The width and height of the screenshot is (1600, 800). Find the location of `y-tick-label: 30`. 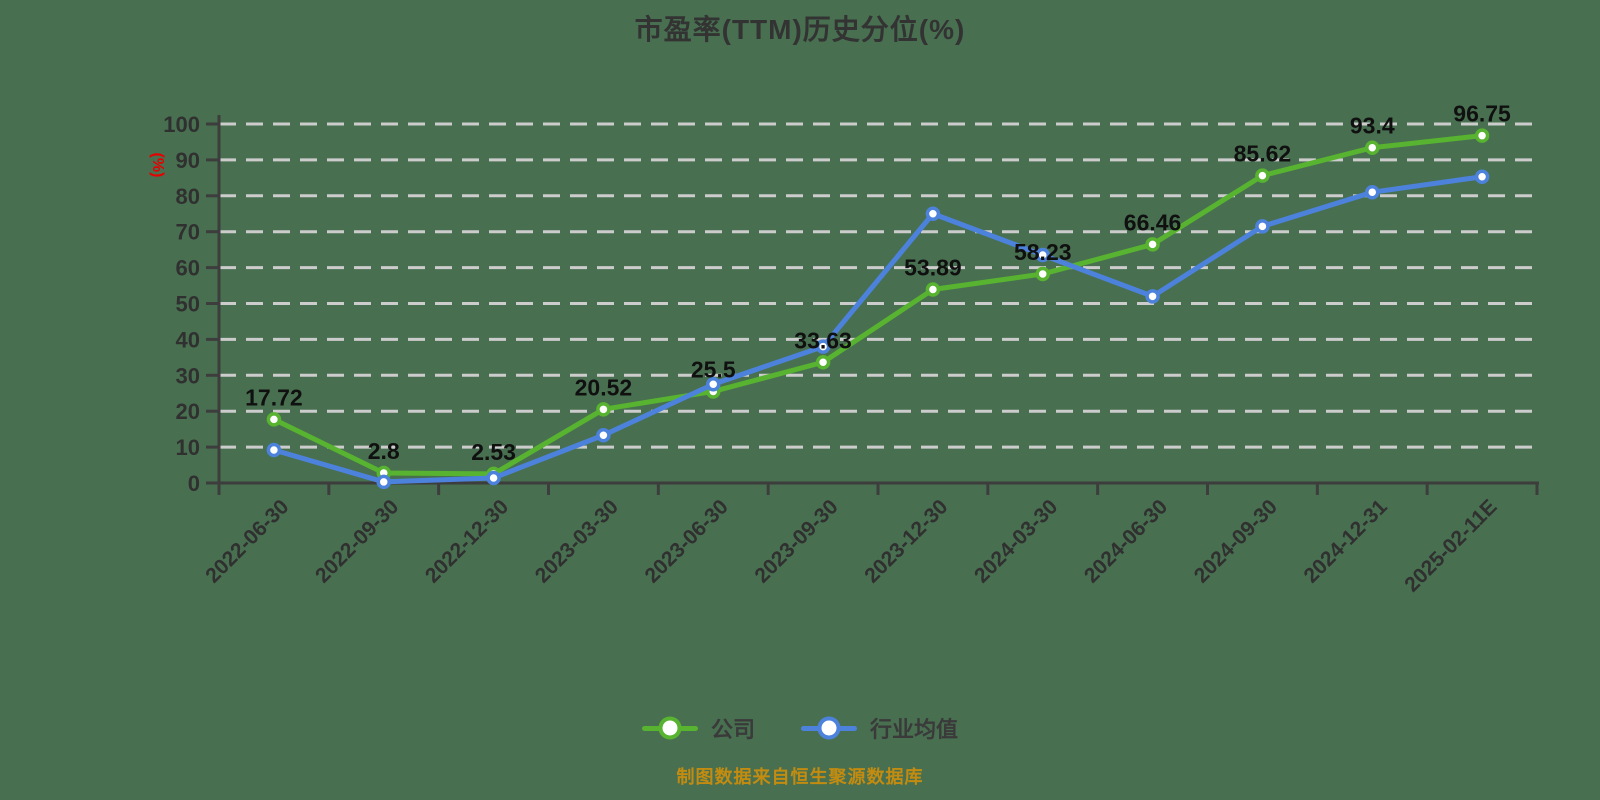

y-tick-label: 30 is located at coordinates (188, 375).